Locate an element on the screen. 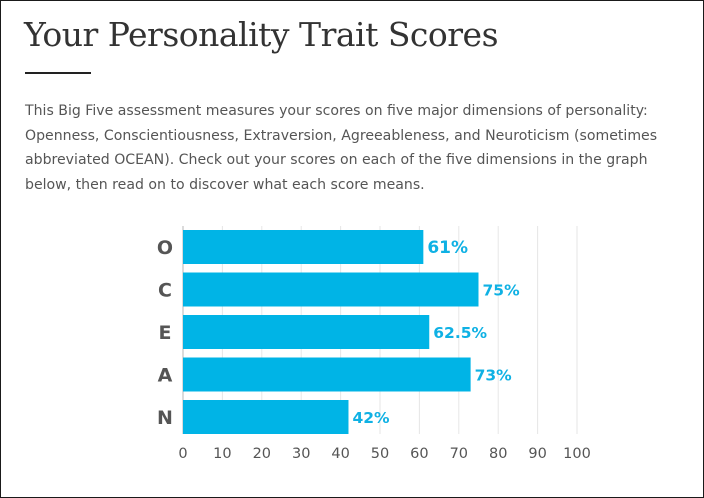 This screenshot has width=704, height=498. value-label: 61% is located at coordinates (447, 248).